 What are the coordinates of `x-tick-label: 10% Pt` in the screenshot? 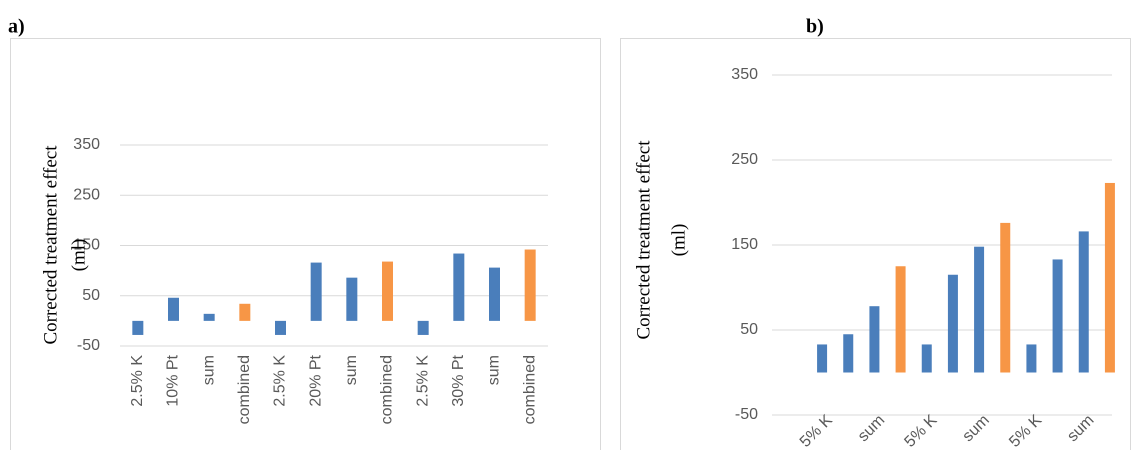 It's located at (173, 380).